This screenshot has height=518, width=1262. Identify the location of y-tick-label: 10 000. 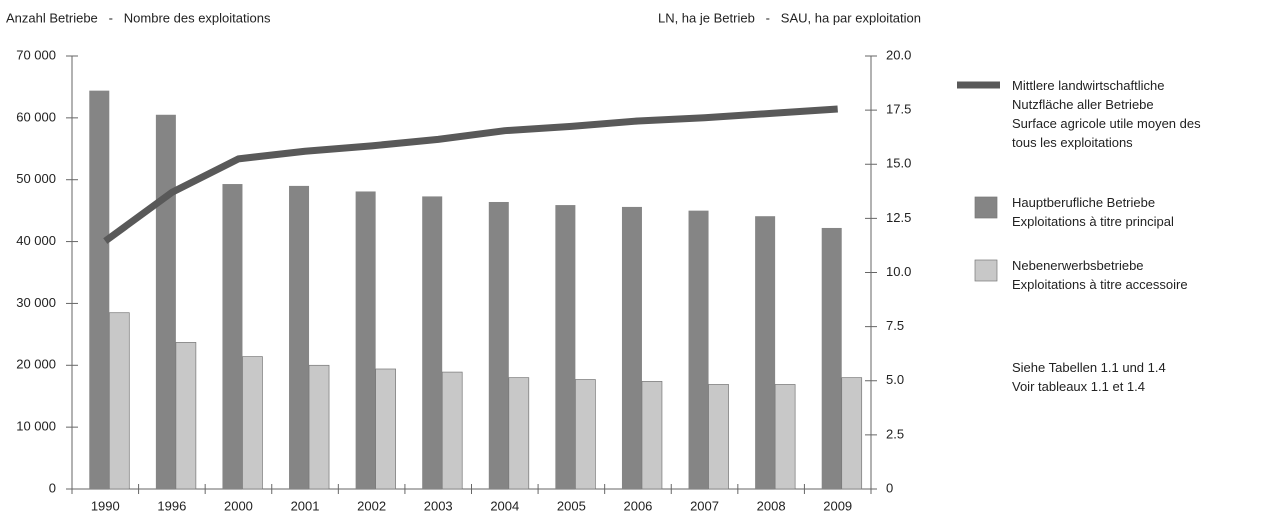
(36, 426).